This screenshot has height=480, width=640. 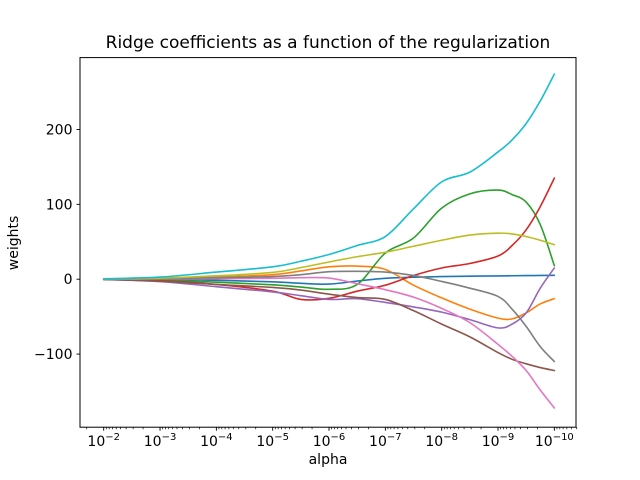 What do you see at coordinates (441, 441) in the screenshot?
I see `x-tick-label: 10⁻⁸` at bounding box center [441, 441].